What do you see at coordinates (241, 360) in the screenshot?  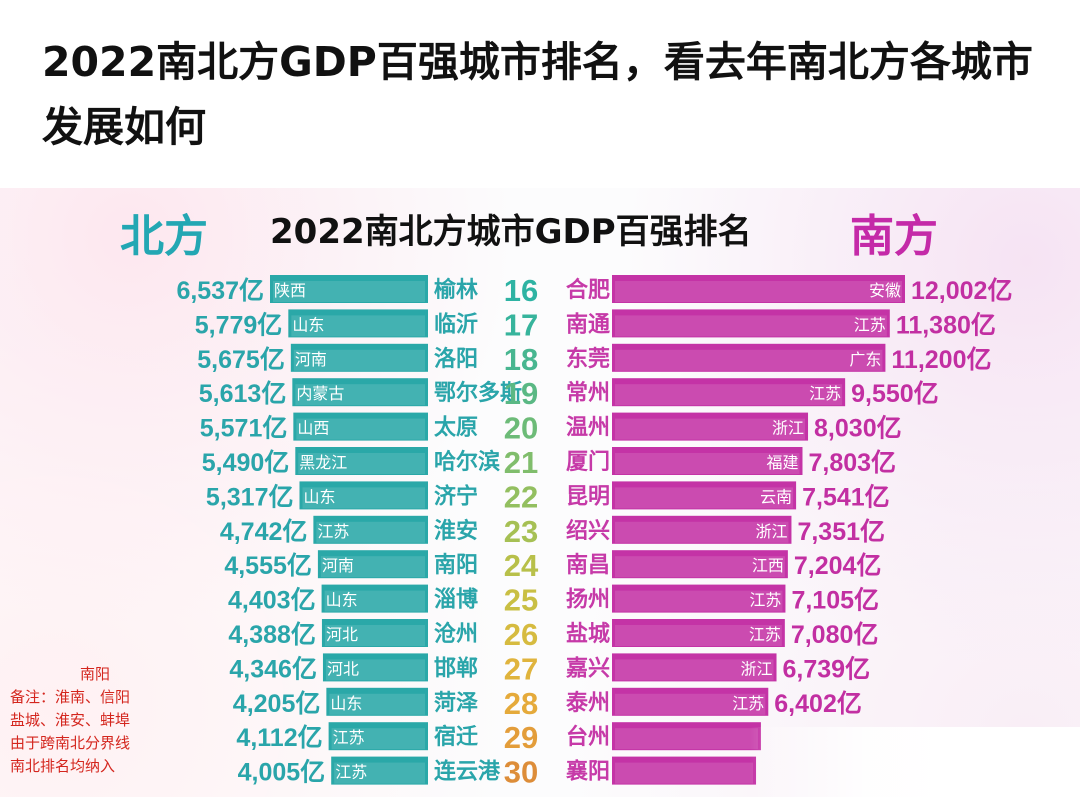 I see `north-value-label: 5,675亿` at bounding box center [241, 360].